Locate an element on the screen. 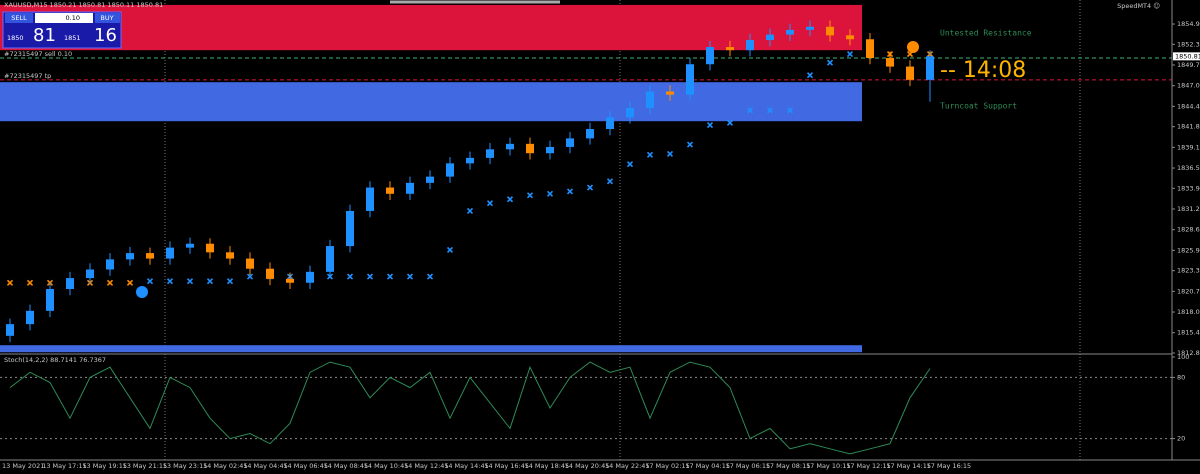 Image resolution: width=1200 pixels, height=474 pixels. y-tick-label: 1818.05 is located at coordinates (1188, 312).